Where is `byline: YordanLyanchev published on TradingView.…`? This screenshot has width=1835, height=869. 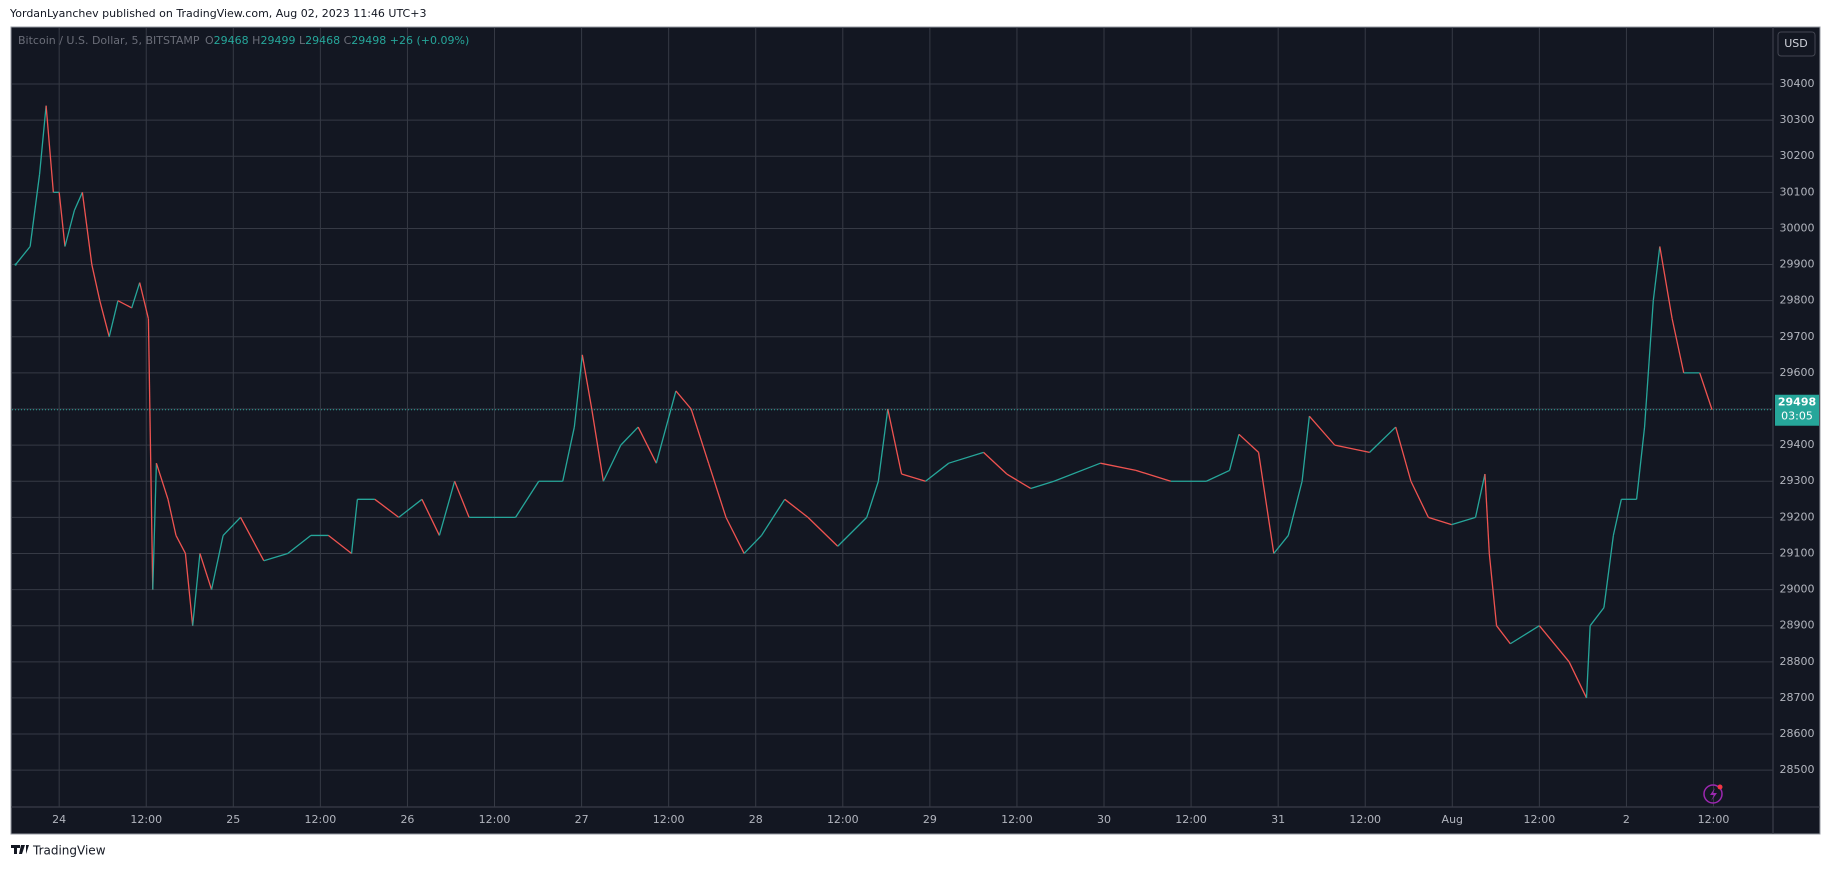 byline: YordanLyanchev published on TradingView.… is located at coordinates (217, 13).